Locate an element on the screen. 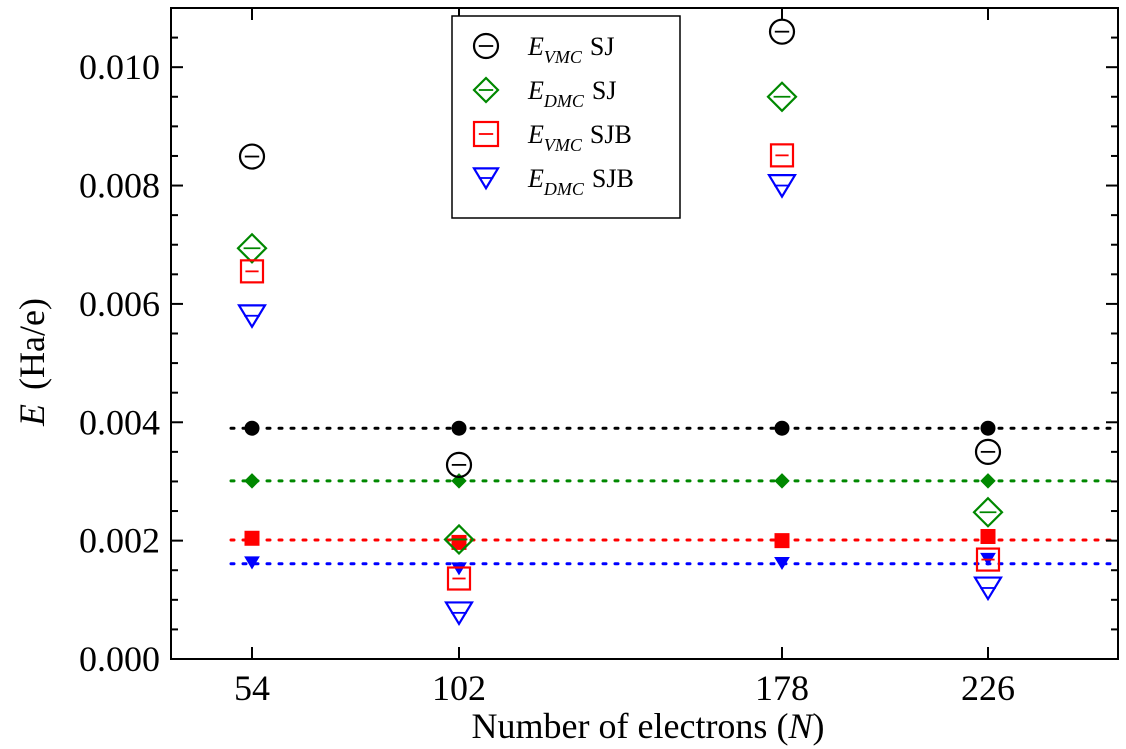 The height and width of the screenshot is (749, 1126). legend-label: EVMC SJB is located at coordinates (579, 137).